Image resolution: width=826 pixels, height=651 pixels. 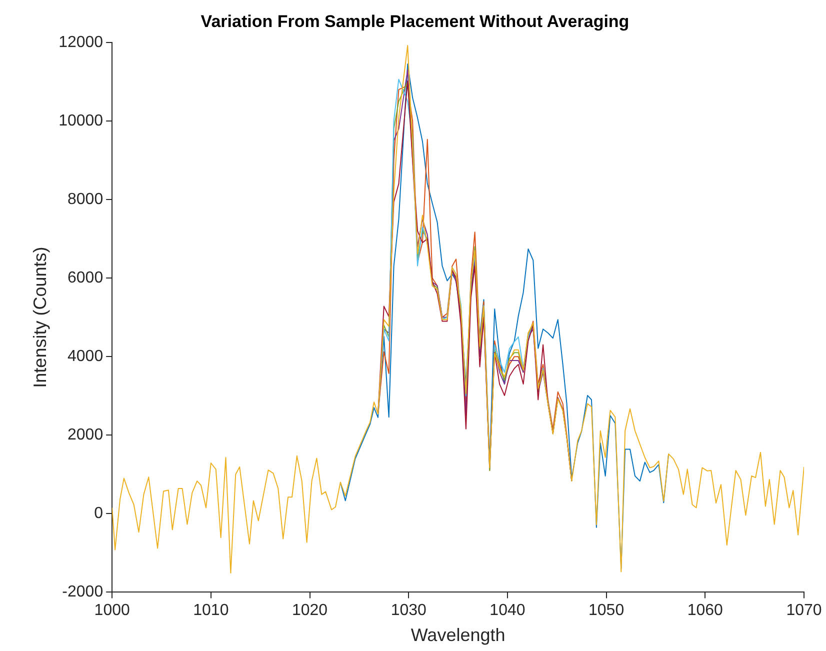 What do you see at coordinates (415, 21) in the screenshot?
I see `chart-title: Variation From Sample Placement Without Averaging` at bounding box center [415, 21].